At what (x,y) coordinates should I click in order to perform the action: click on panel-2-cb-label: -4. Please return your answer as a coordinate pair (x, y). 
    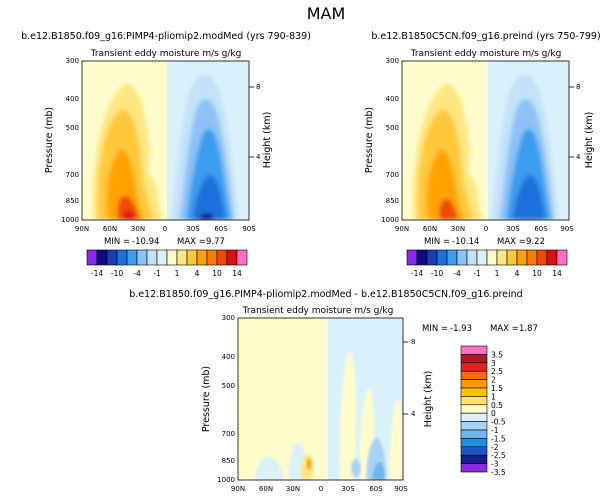
    Looking at the image, I should click on (457, 273).